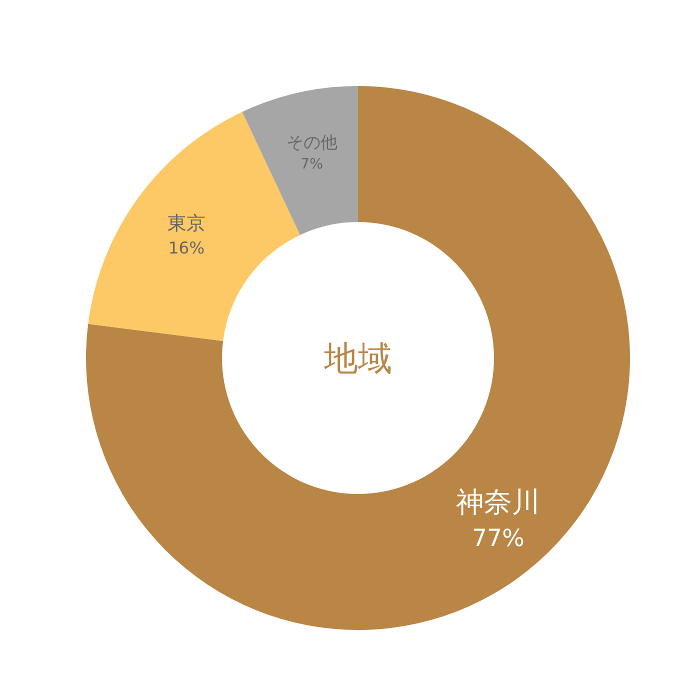 The height and width of the screenshot is (700, 700). What do you see at coordinates (498, 538) in the screenshot?
I see `data-label: 77%` at bounding box center [498, 538].